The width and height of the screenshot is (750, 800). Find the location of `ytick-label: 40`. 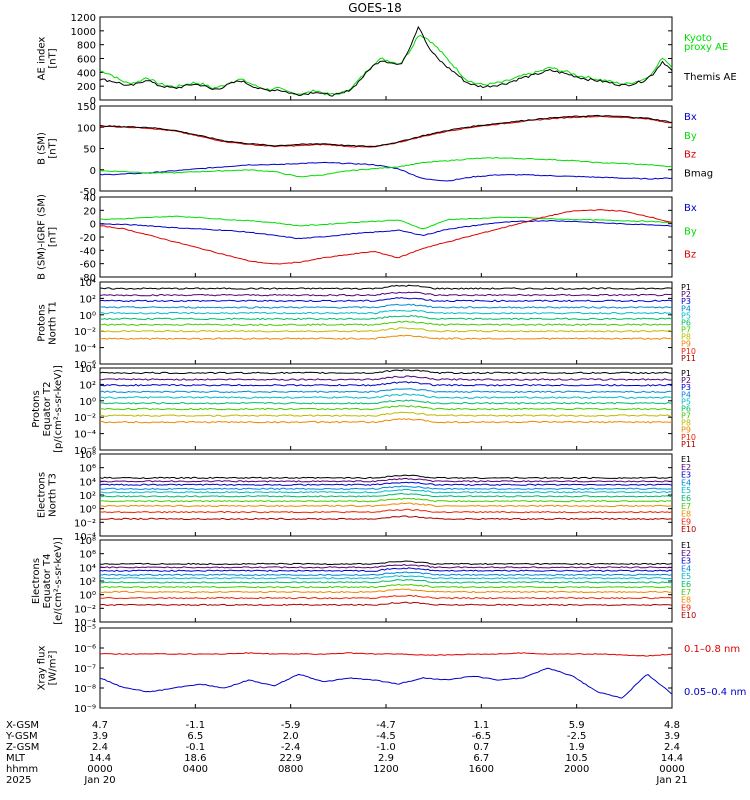

ytick-label: 40 is located at coordinates (89, 198).